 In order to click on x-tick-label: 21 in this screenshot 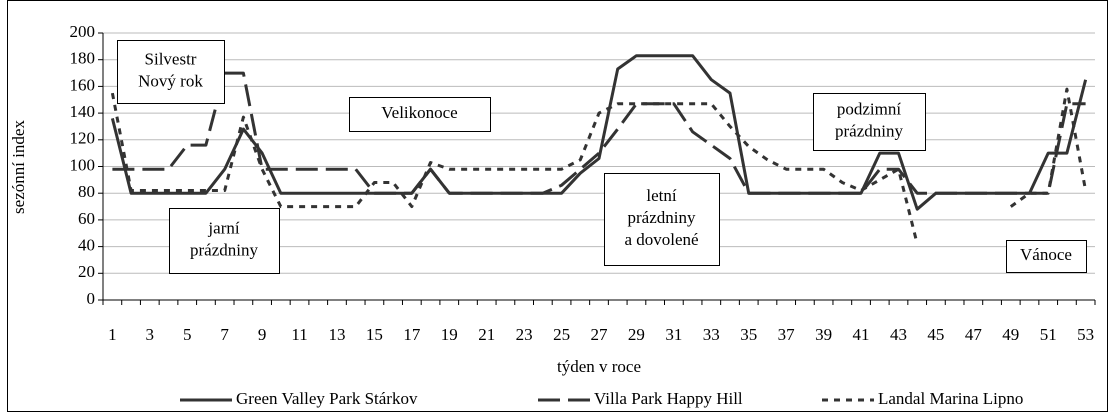, I will do `click(486, 334)`.